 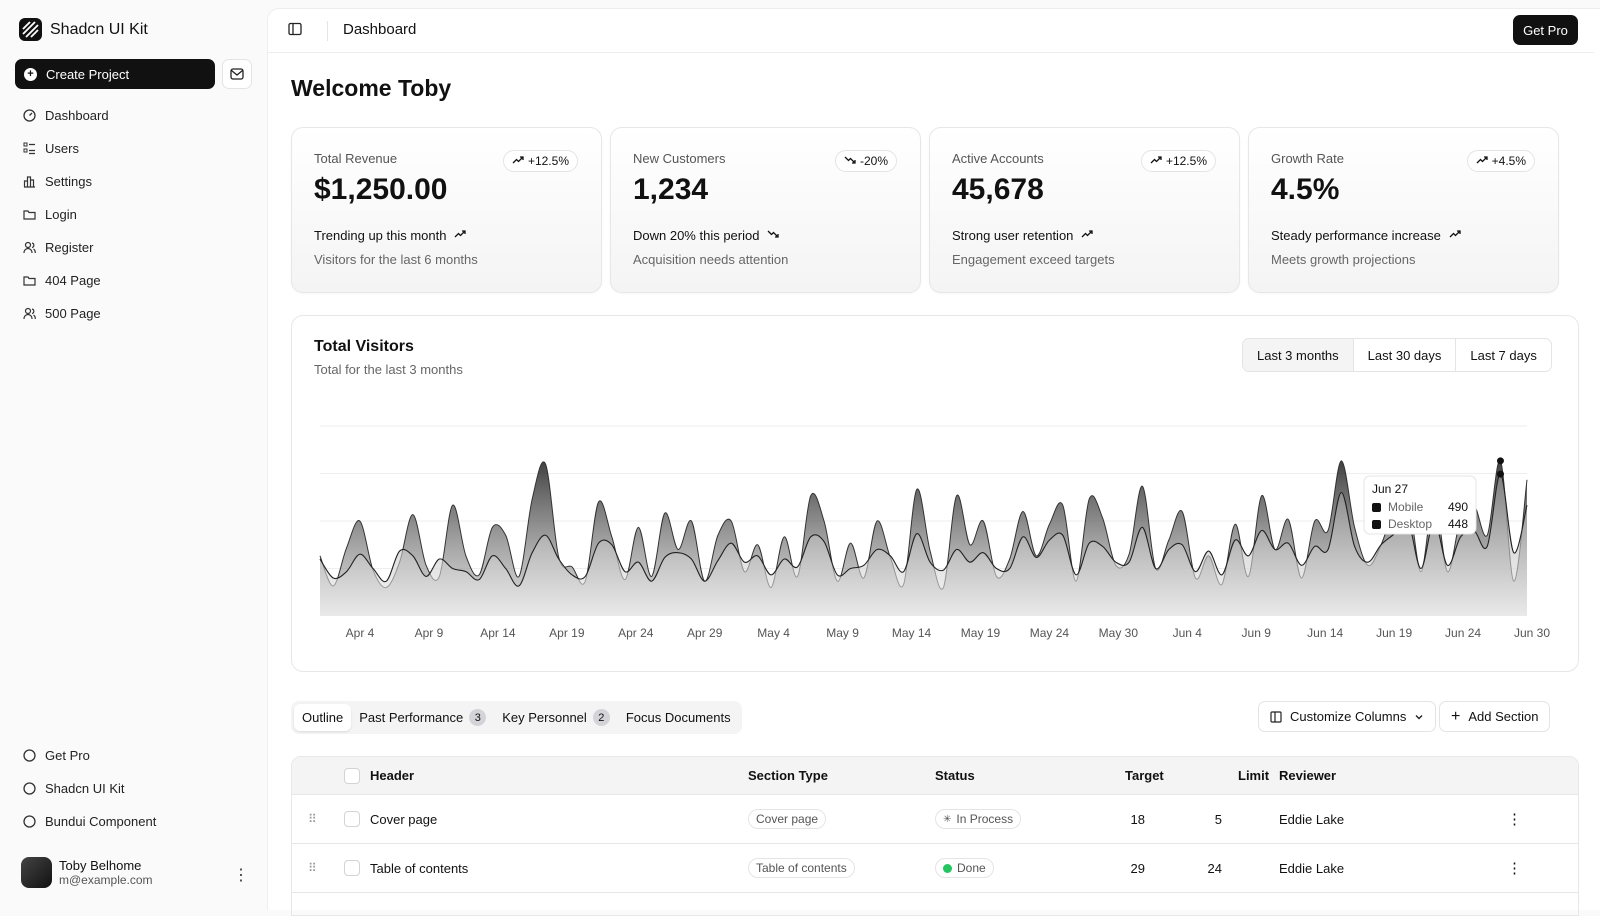 I want to click on customize-columns-button: Customize Columns, so click(x=1347, y=716).